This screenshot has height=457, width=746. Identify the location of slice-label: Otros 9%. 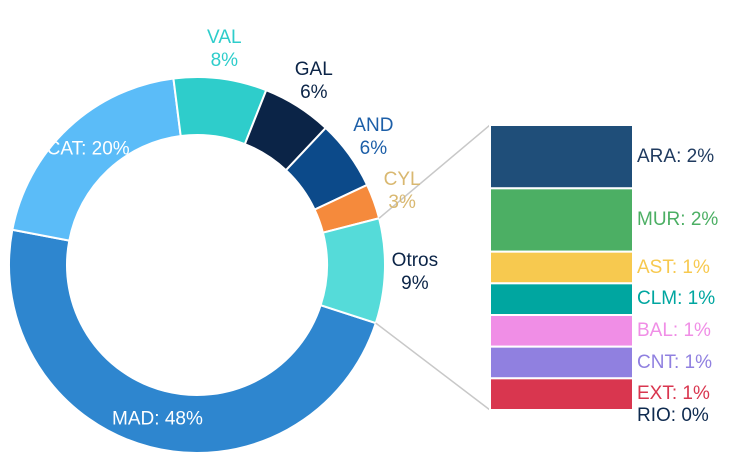
(415, 271).